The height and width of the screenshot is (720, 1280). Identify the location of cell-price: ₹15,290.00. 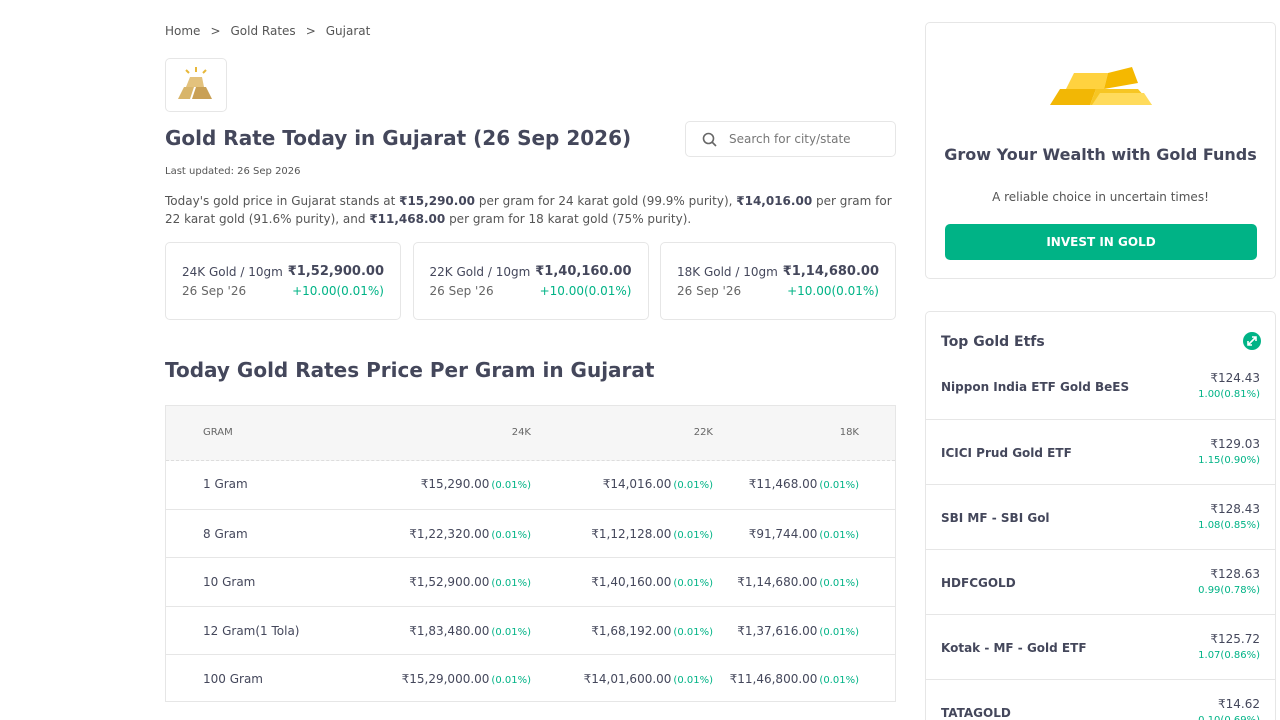
(455, 484).